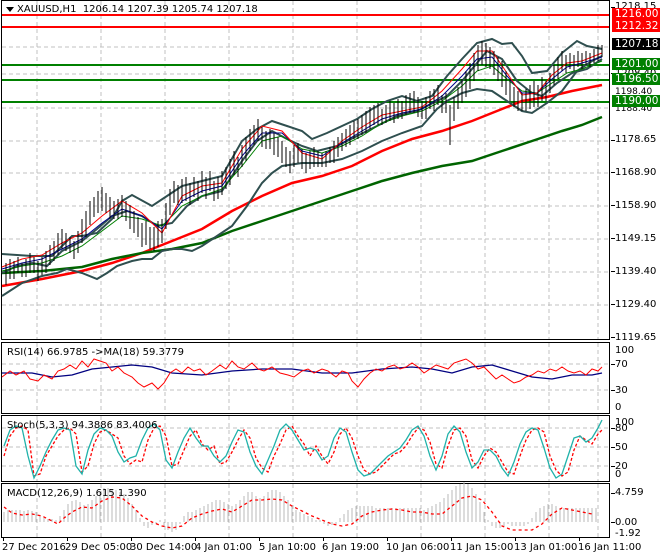 This screenshot has height=560, width=660. I want to click on triangle-down-icon, so click(10, 9).